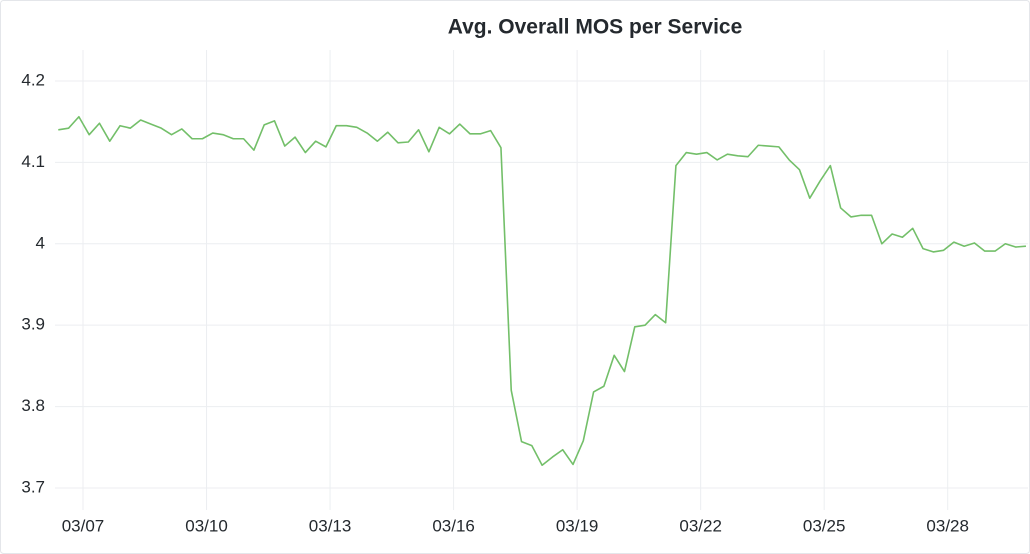  I want to click on x-tick-label: 03/25, so click(824, 525).